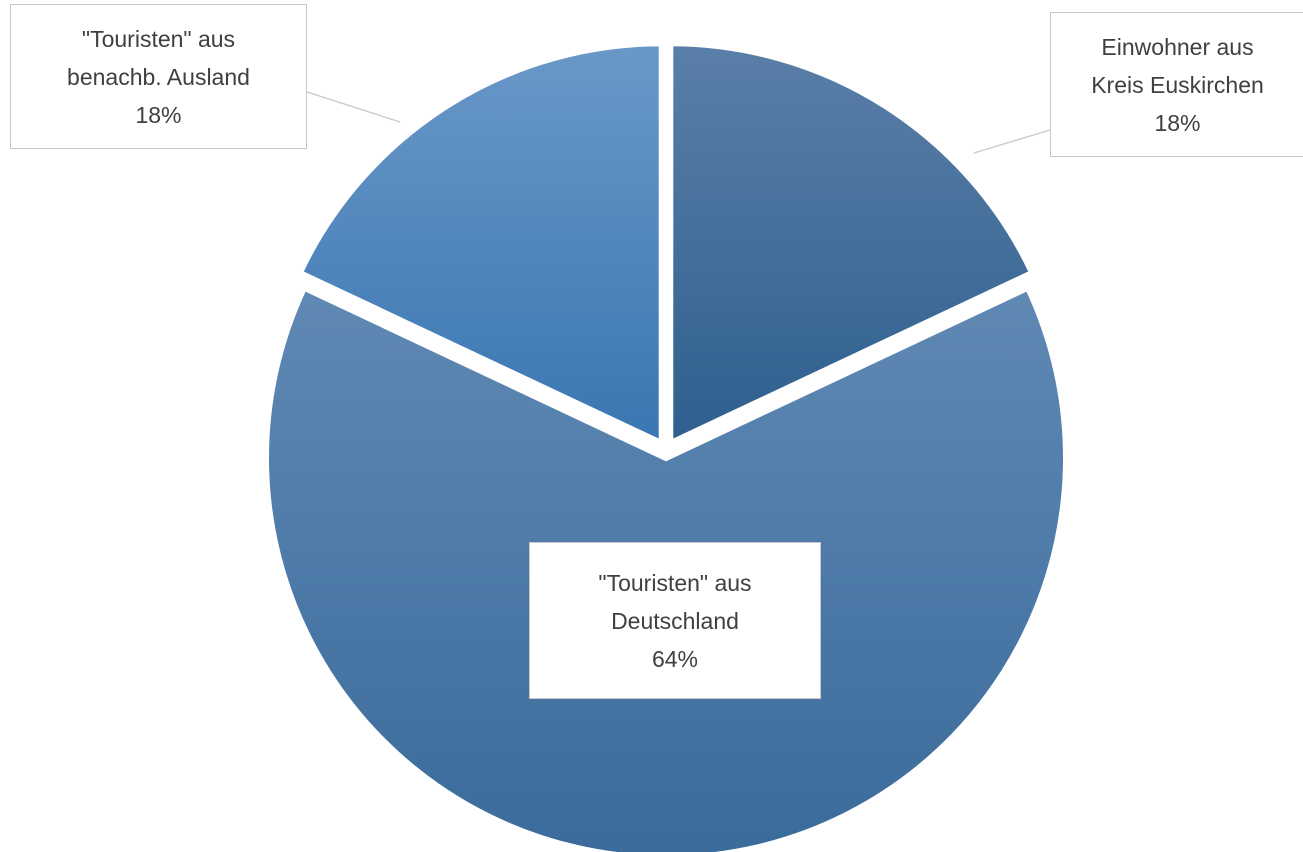  Describe the element at coordinates (852, 244) in the screenshot. I see `pie-slice-einwohner` at that location.